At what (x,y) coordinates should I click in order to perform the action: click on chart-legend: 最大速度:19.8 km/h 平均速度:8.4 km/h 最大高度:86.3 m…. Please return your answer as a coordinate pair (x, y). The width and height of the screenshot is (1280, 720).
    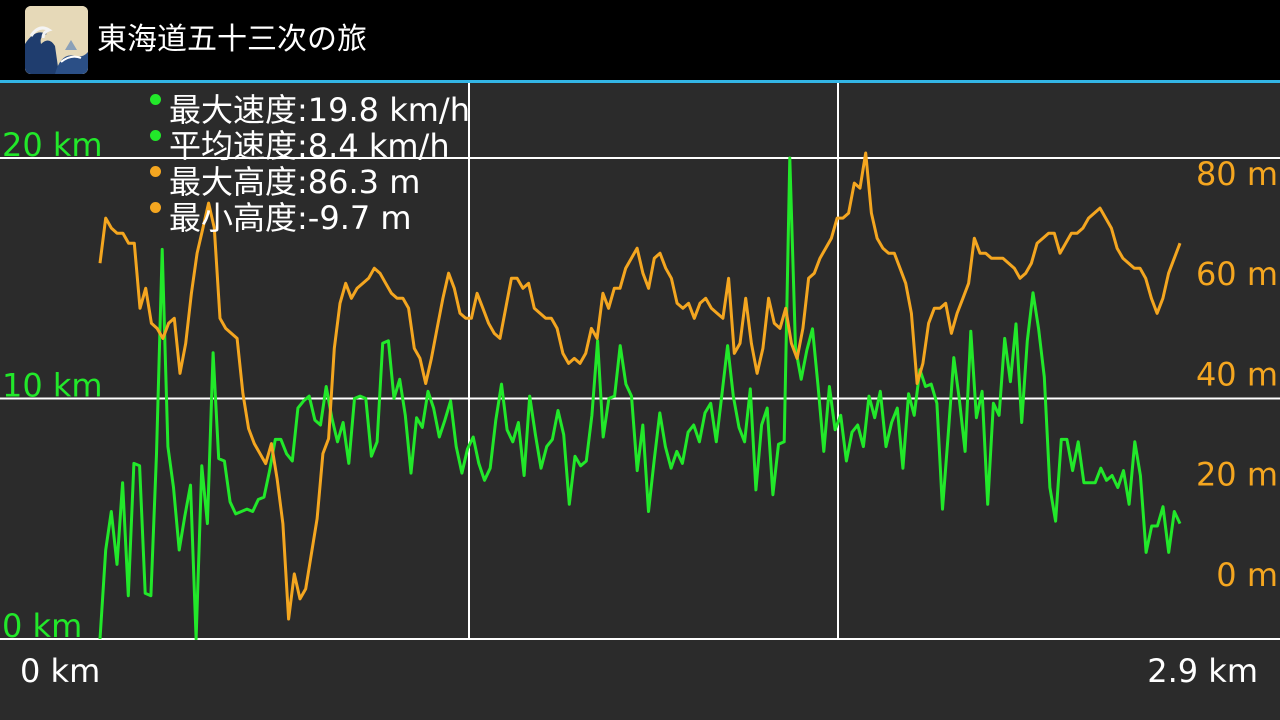
    Looking at the image, I should click on (310, 164).